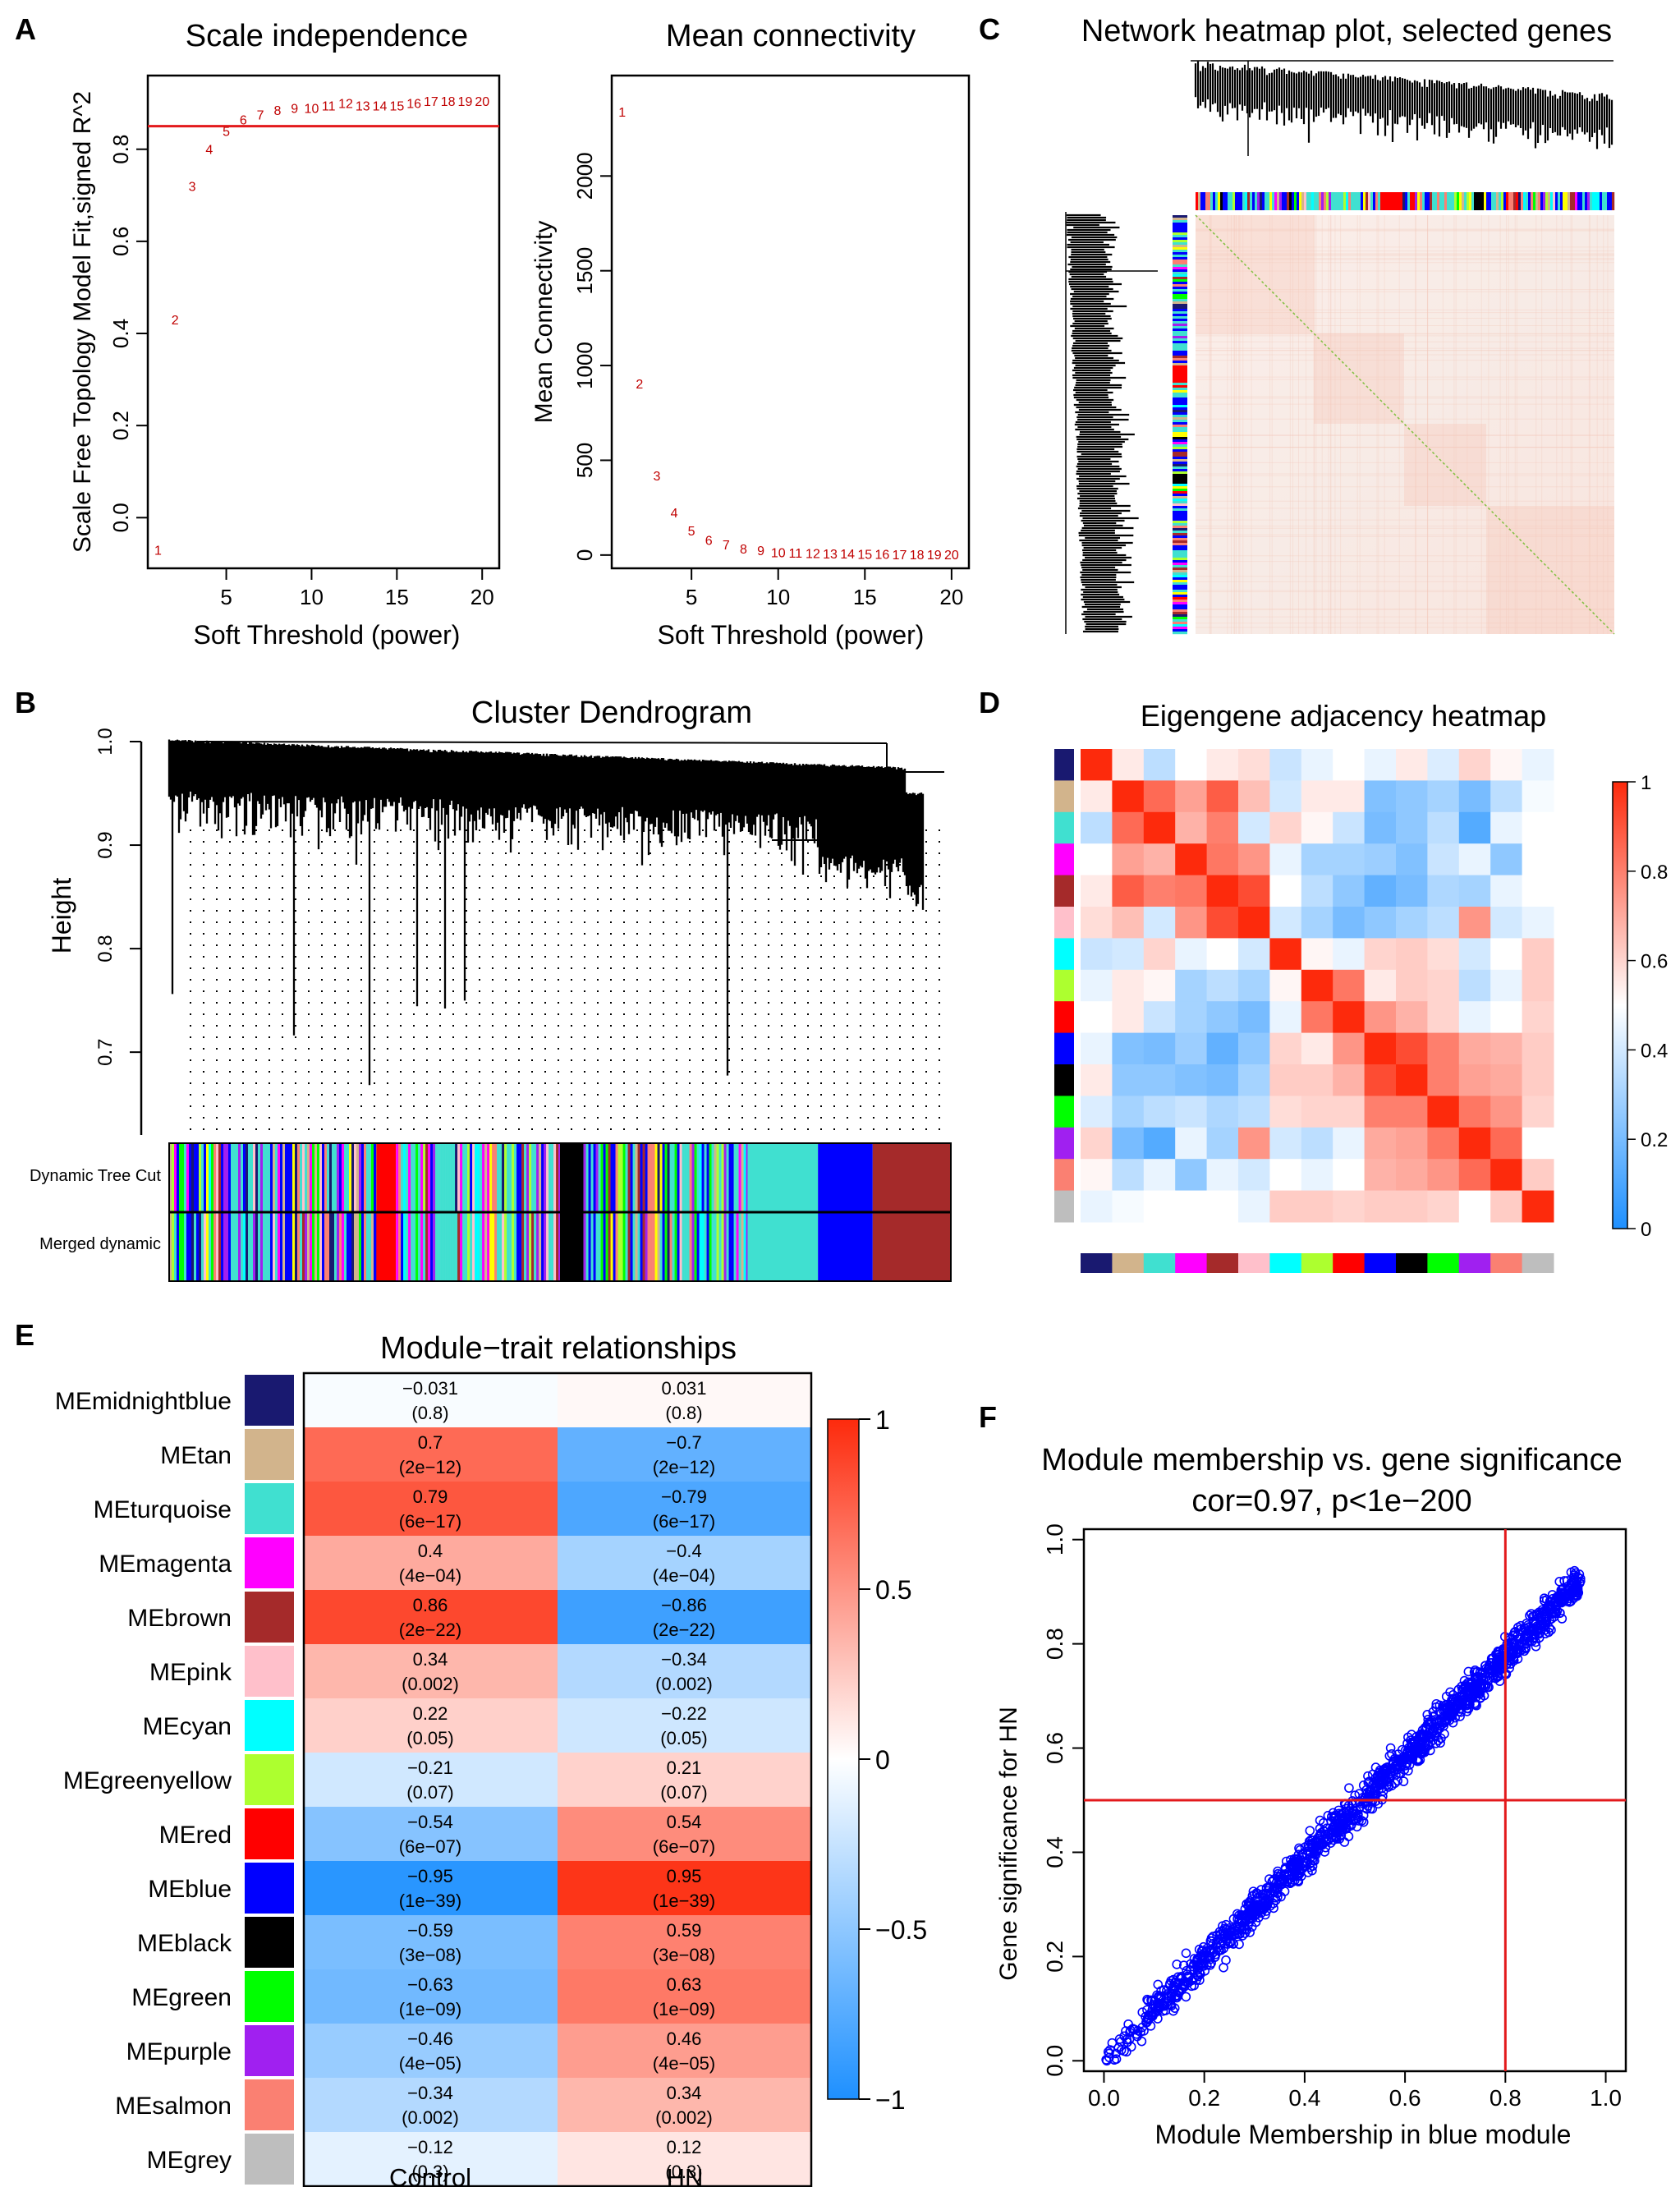  I want to click on e-row-label: MEmagenta, so click(165, 1564).